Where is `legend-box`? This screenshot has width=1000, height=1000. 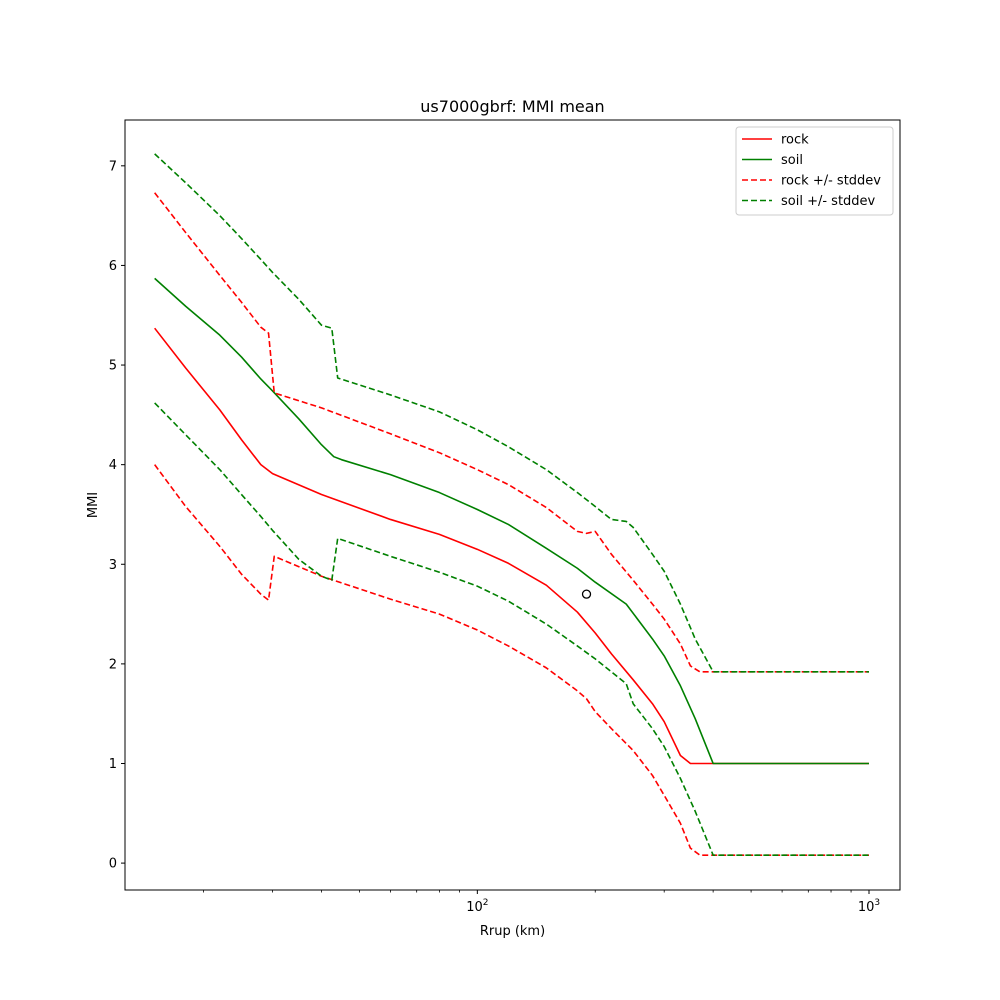 legend-box is located at coordinates (814, 171).